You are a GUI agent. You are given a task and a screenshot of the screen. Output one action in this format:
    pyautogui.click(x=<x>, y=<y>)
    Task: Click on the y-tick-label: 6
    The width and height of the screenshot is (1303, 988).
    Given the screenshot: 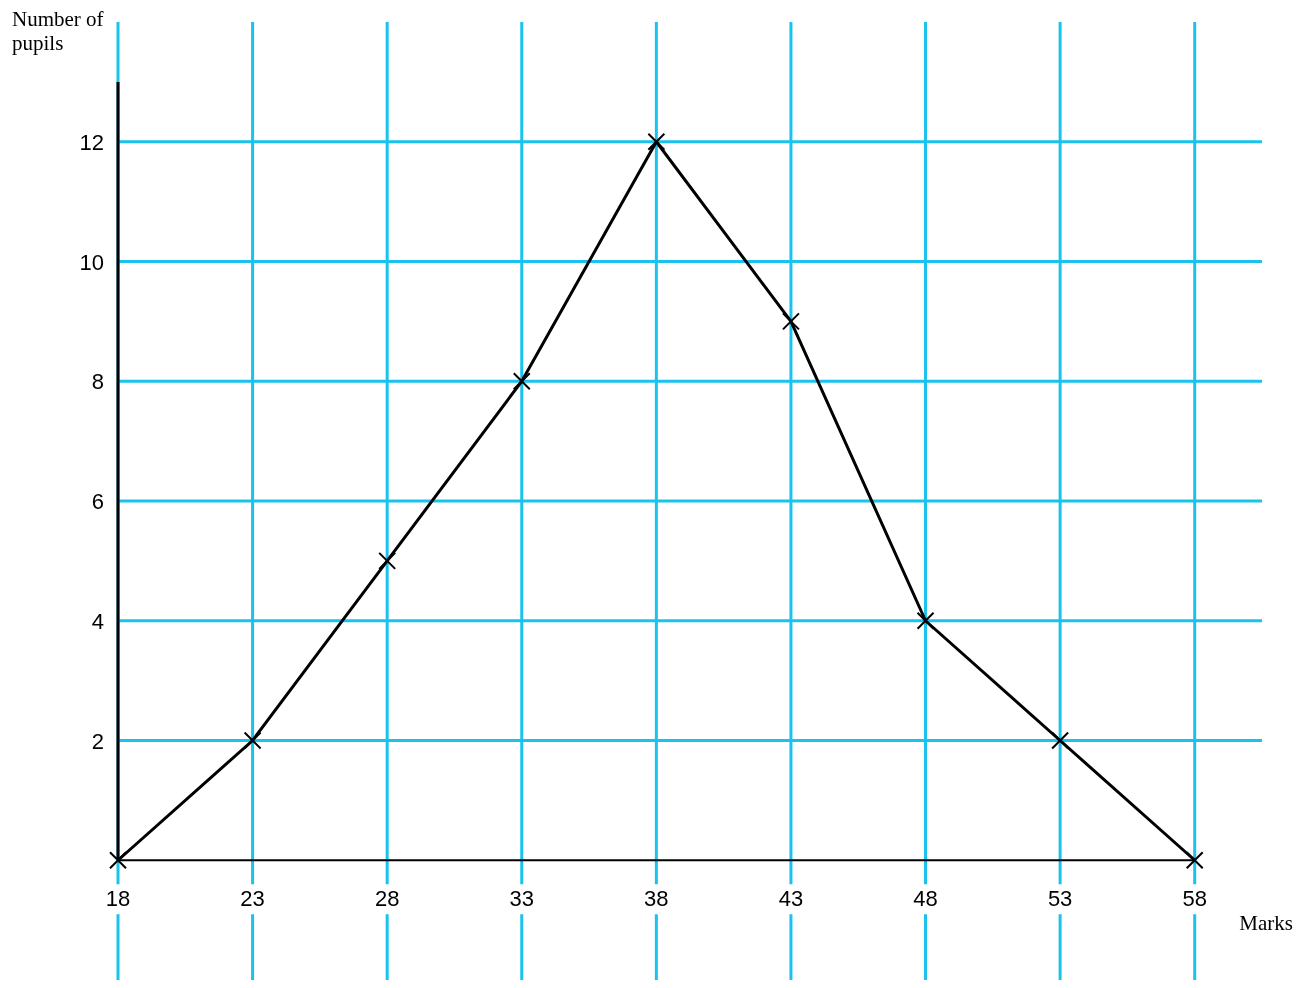 What is the action you would take?
    pyautogui.click(x=97, y=501)
    